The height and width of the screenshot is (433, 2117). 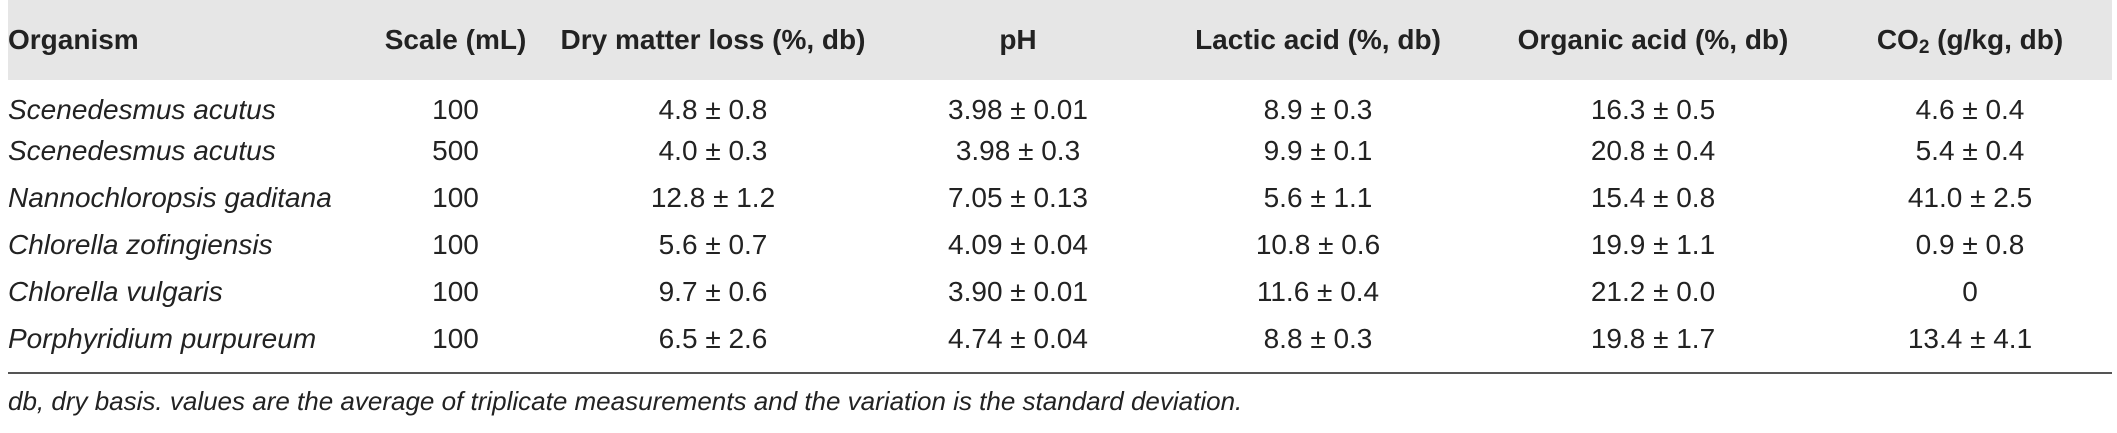 What do you see at coordinates (1318, 109) in the screenshot?
I see `cell-lactic-acid: 8.9 ± 0.3` at bounding box center [1318, 109].